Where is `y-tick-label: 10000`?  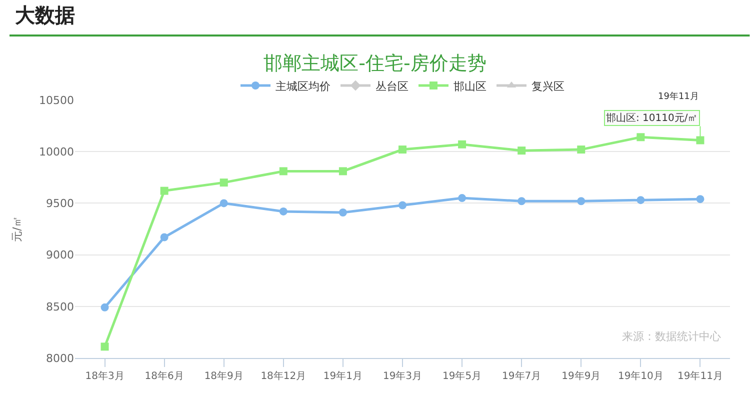
y-tick-label: 10000 is located at coordinates (56, 151).